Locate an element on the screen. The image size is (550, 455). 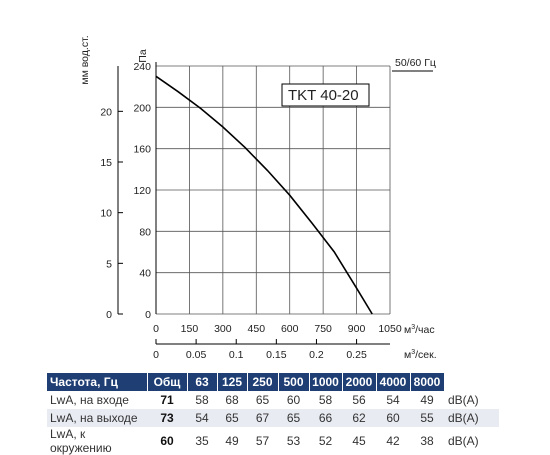
pa-tick-label: 200 is located at coordinates (142, 108).